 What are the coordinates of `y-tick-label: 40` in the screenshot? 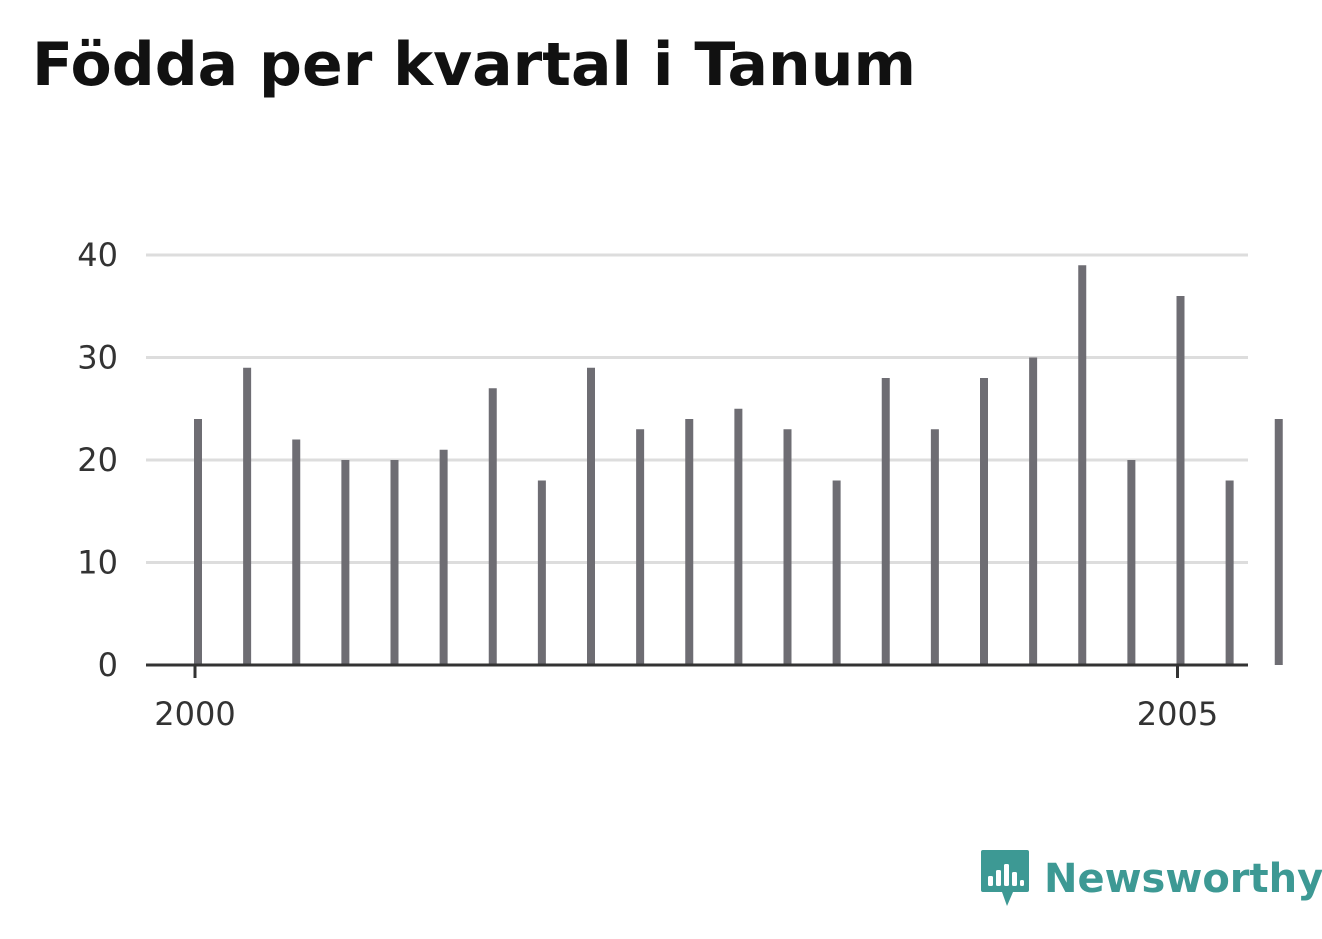 It's located at (97, 255).